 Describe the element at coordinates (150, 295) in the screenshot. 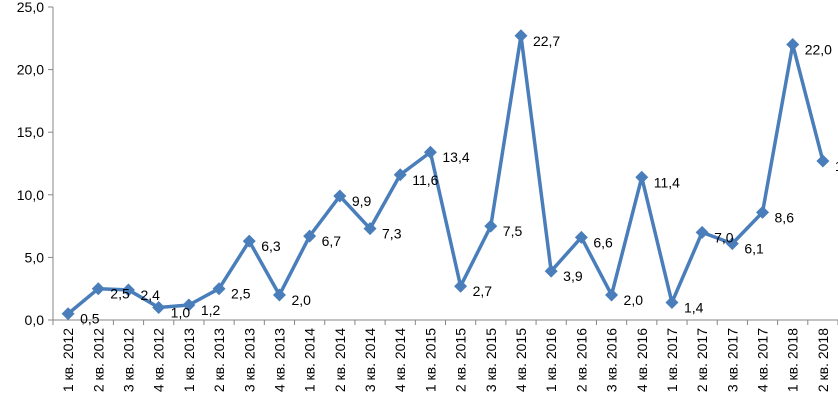

I see `data-label: 2,4` at that location.